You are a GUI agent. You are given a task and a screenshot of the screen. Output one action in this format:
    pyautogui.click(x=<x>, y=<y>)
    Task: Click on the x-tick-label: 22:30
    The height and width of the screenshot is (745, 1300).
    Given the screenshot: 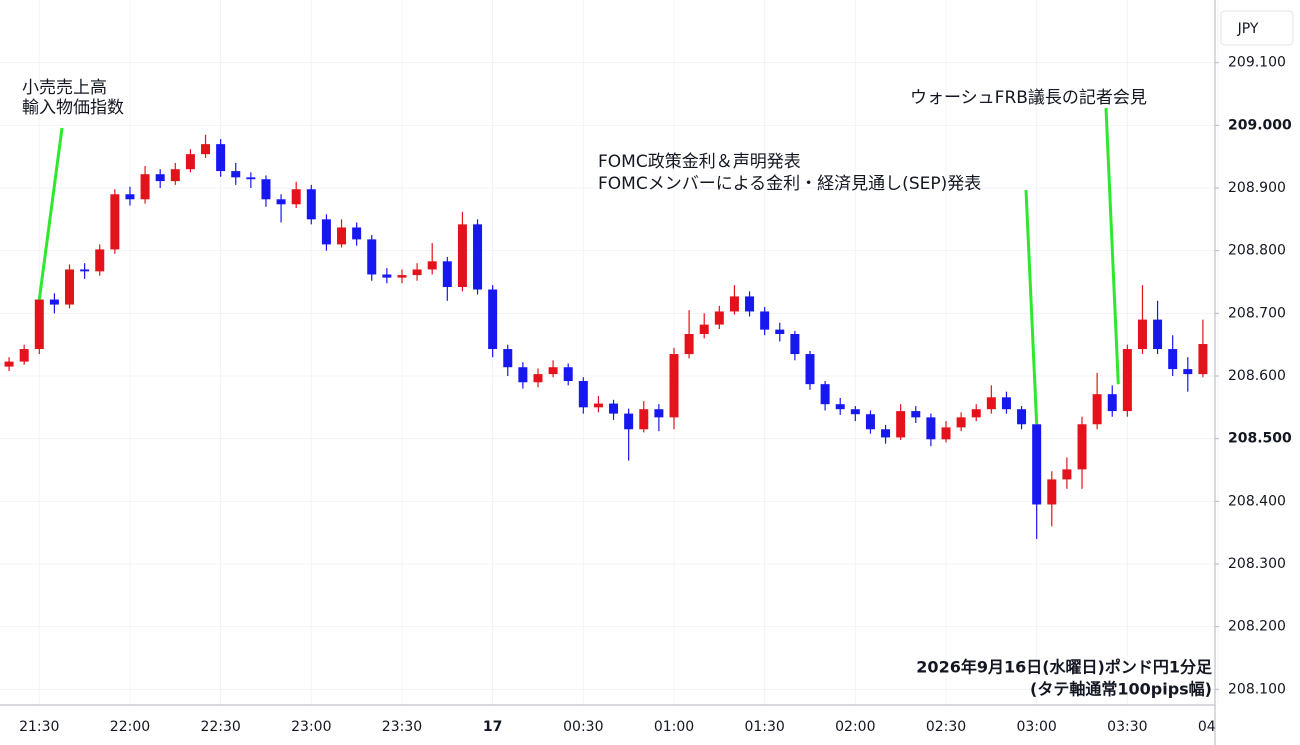 What is the action you would take?
    pyautogui.click(x=220, y=727)
    